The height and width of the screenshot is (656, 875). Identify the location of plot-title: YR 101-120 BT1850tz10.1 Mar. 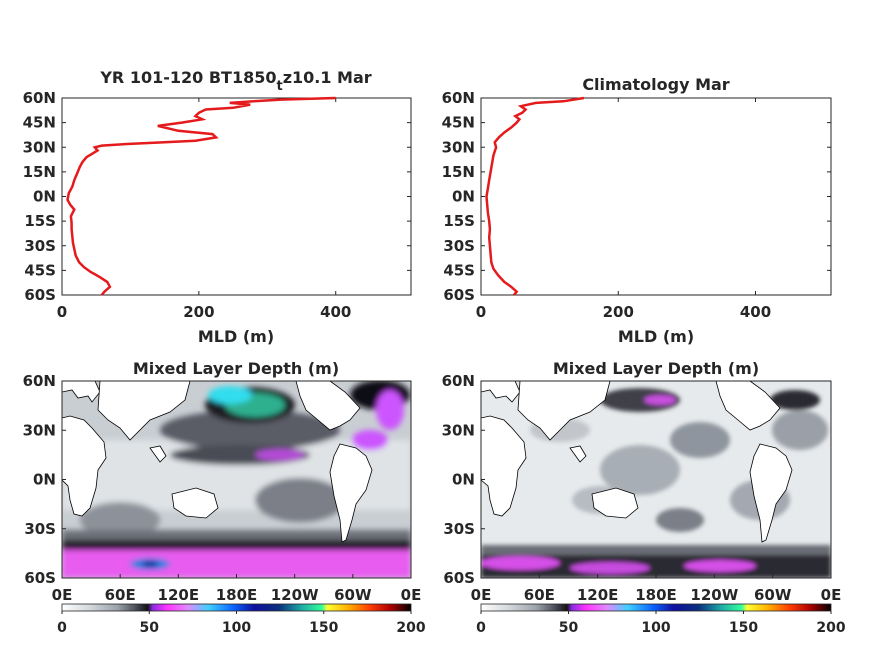
(235, 81).